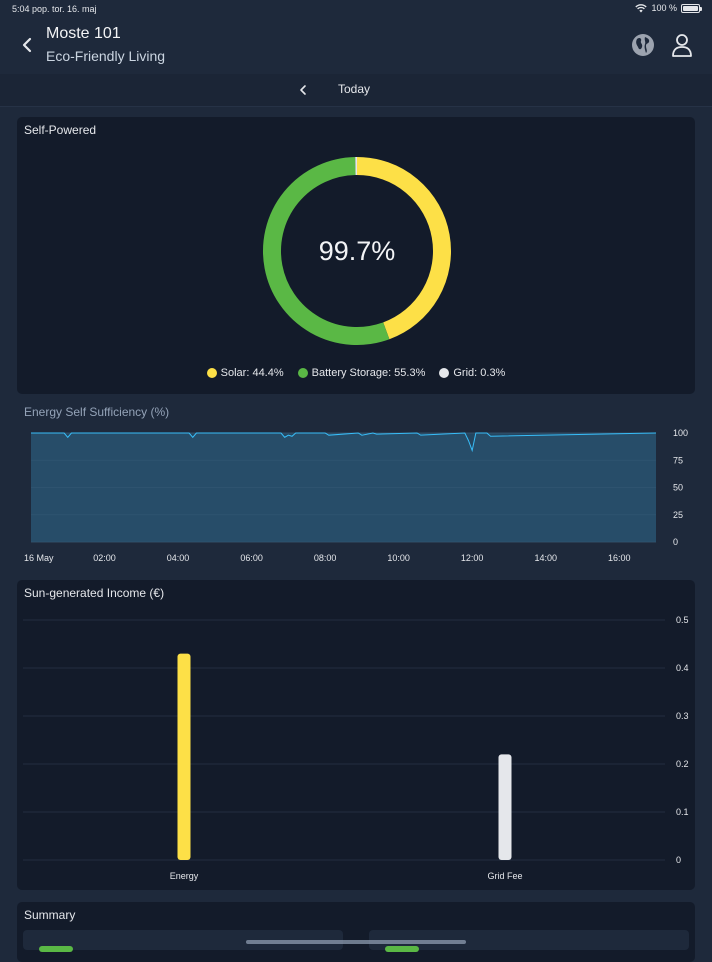 This screenshot has height=962, width=712. Describe the element at coordinates (343, 487) in the screenshot. I see `ess-area-fill` at that location.